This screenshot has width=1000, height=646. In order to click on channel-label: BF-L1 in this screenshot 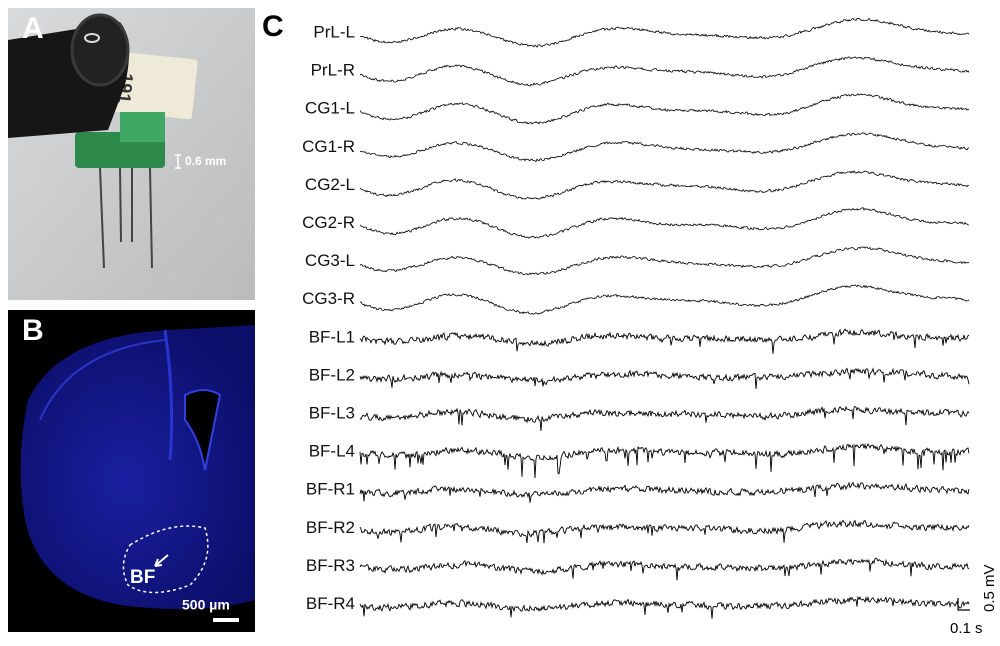, I will do `click(332, 336)`.